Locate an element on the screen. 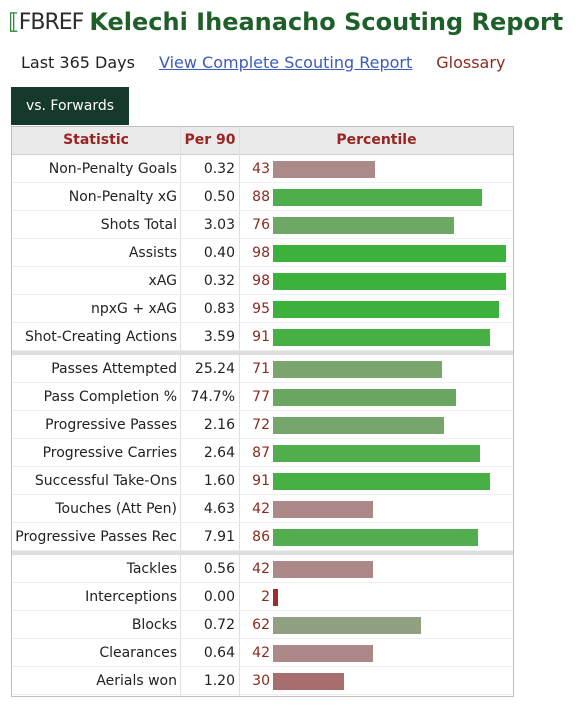 The height and width of the screenshot is (710, 583). fbref-logo: ⟦ FBREF is located at coordinates (46, 22).